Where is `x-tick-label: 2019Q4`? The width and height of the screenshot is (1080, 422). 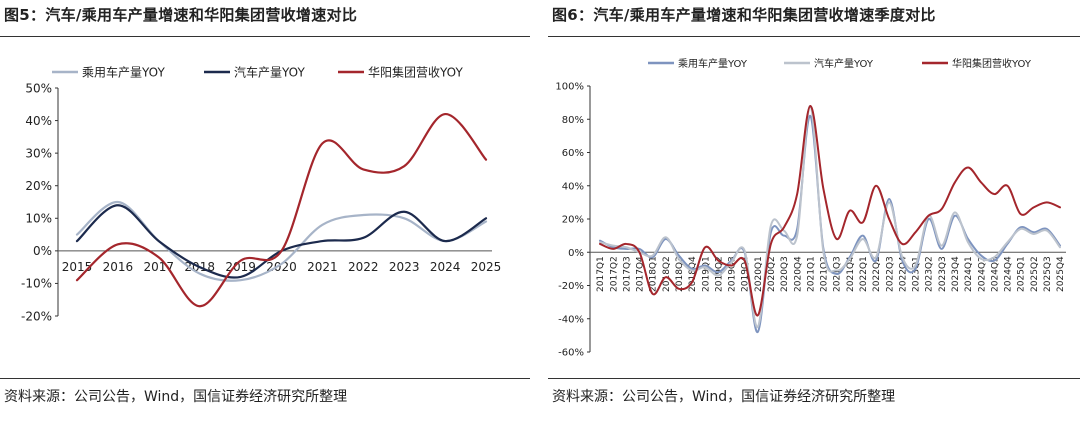 x-tick-label: 2019Q4 is located at coordinates (746, 274).